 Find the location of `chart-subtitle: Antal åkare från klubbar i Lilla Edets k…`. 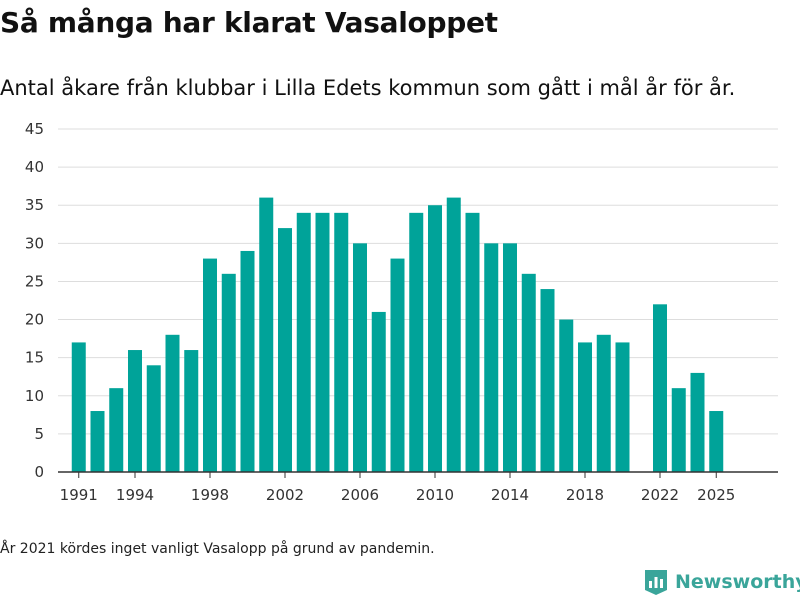

chart-subtitle: Antal åkare från klubbar i Lilla Edets k… is located at coordinates (368, 88).